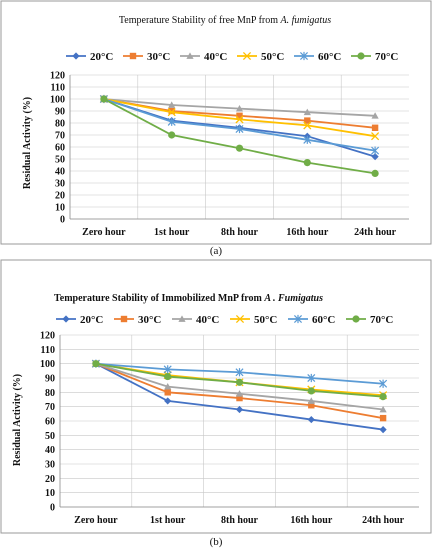 This screenshot has width=433, height=550. I want to click on y-tick-label: 50, so click(60, 160).